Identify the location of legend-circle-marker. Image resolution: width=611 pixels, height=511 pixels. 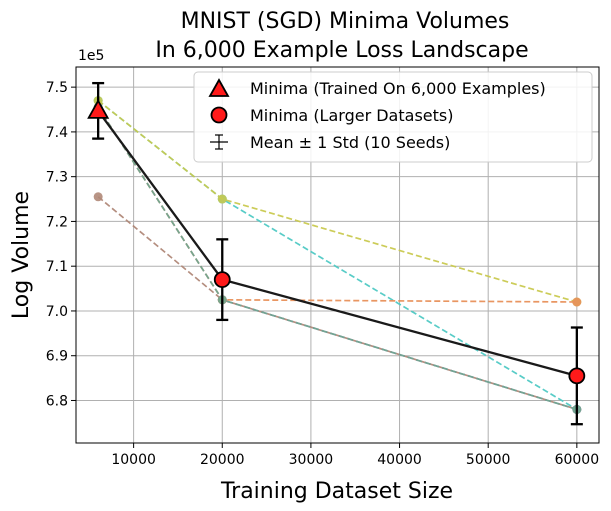
(219, 115).